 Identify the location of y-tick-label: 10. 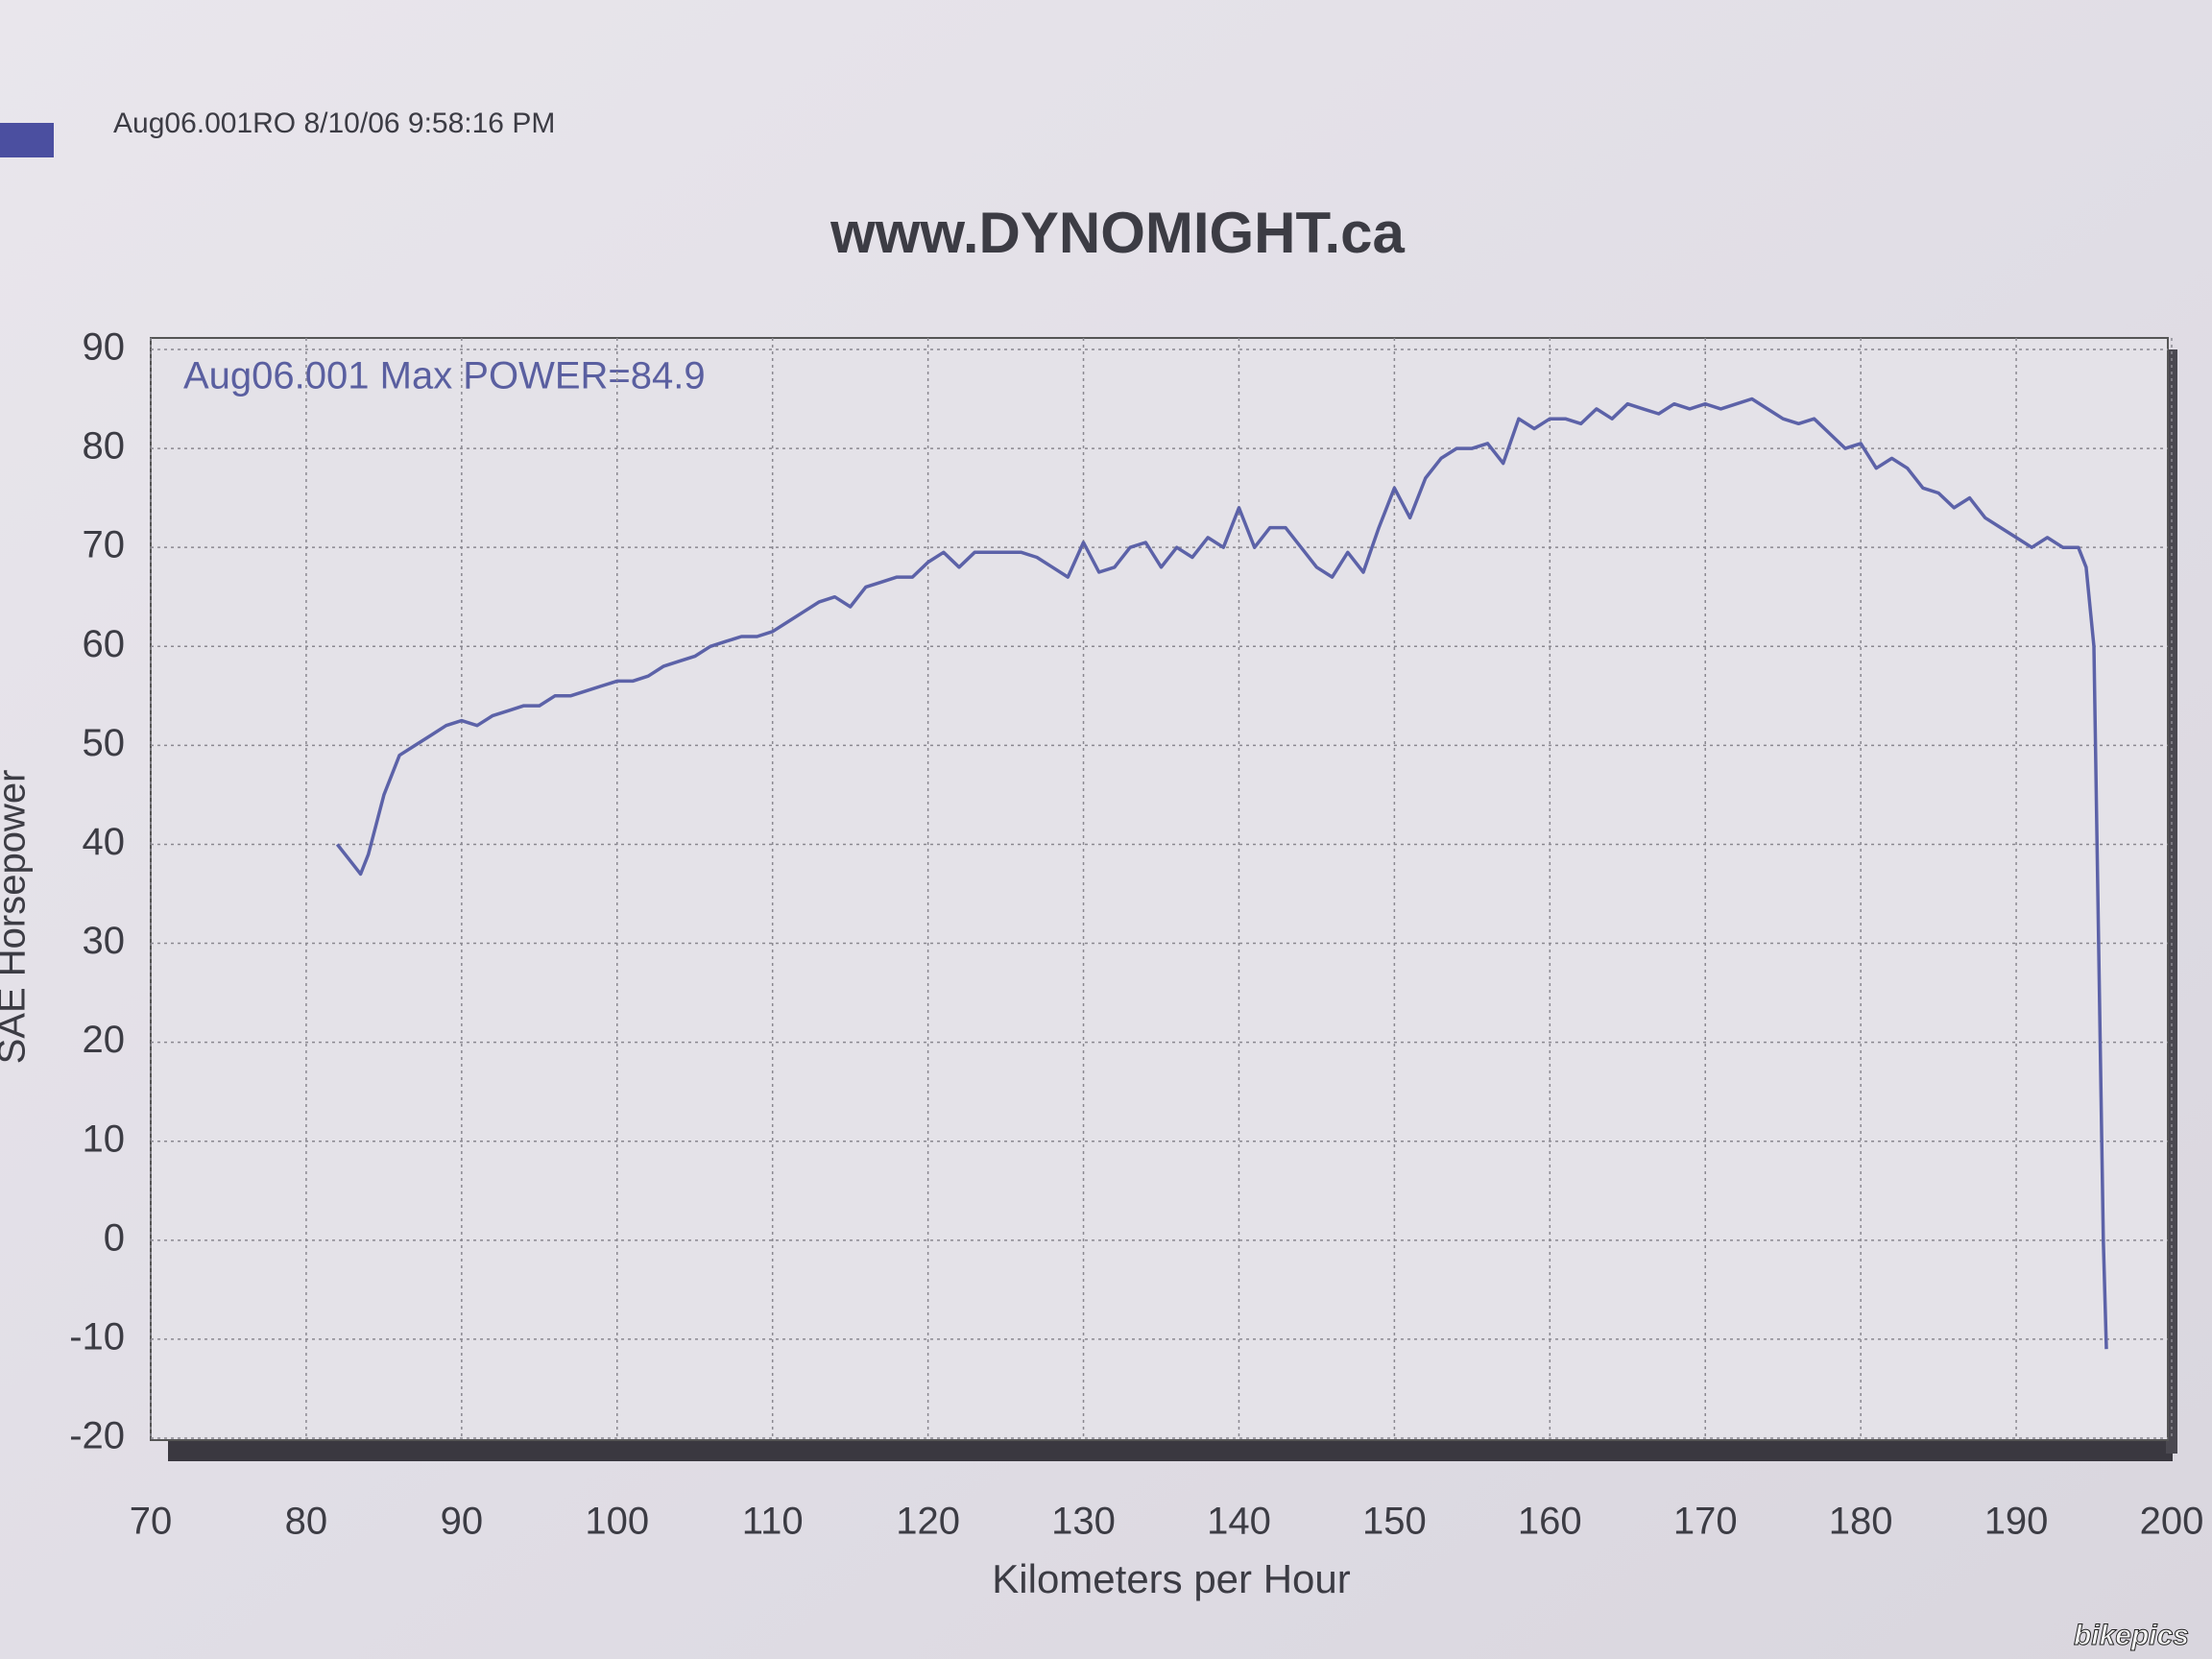
(104, 1139).